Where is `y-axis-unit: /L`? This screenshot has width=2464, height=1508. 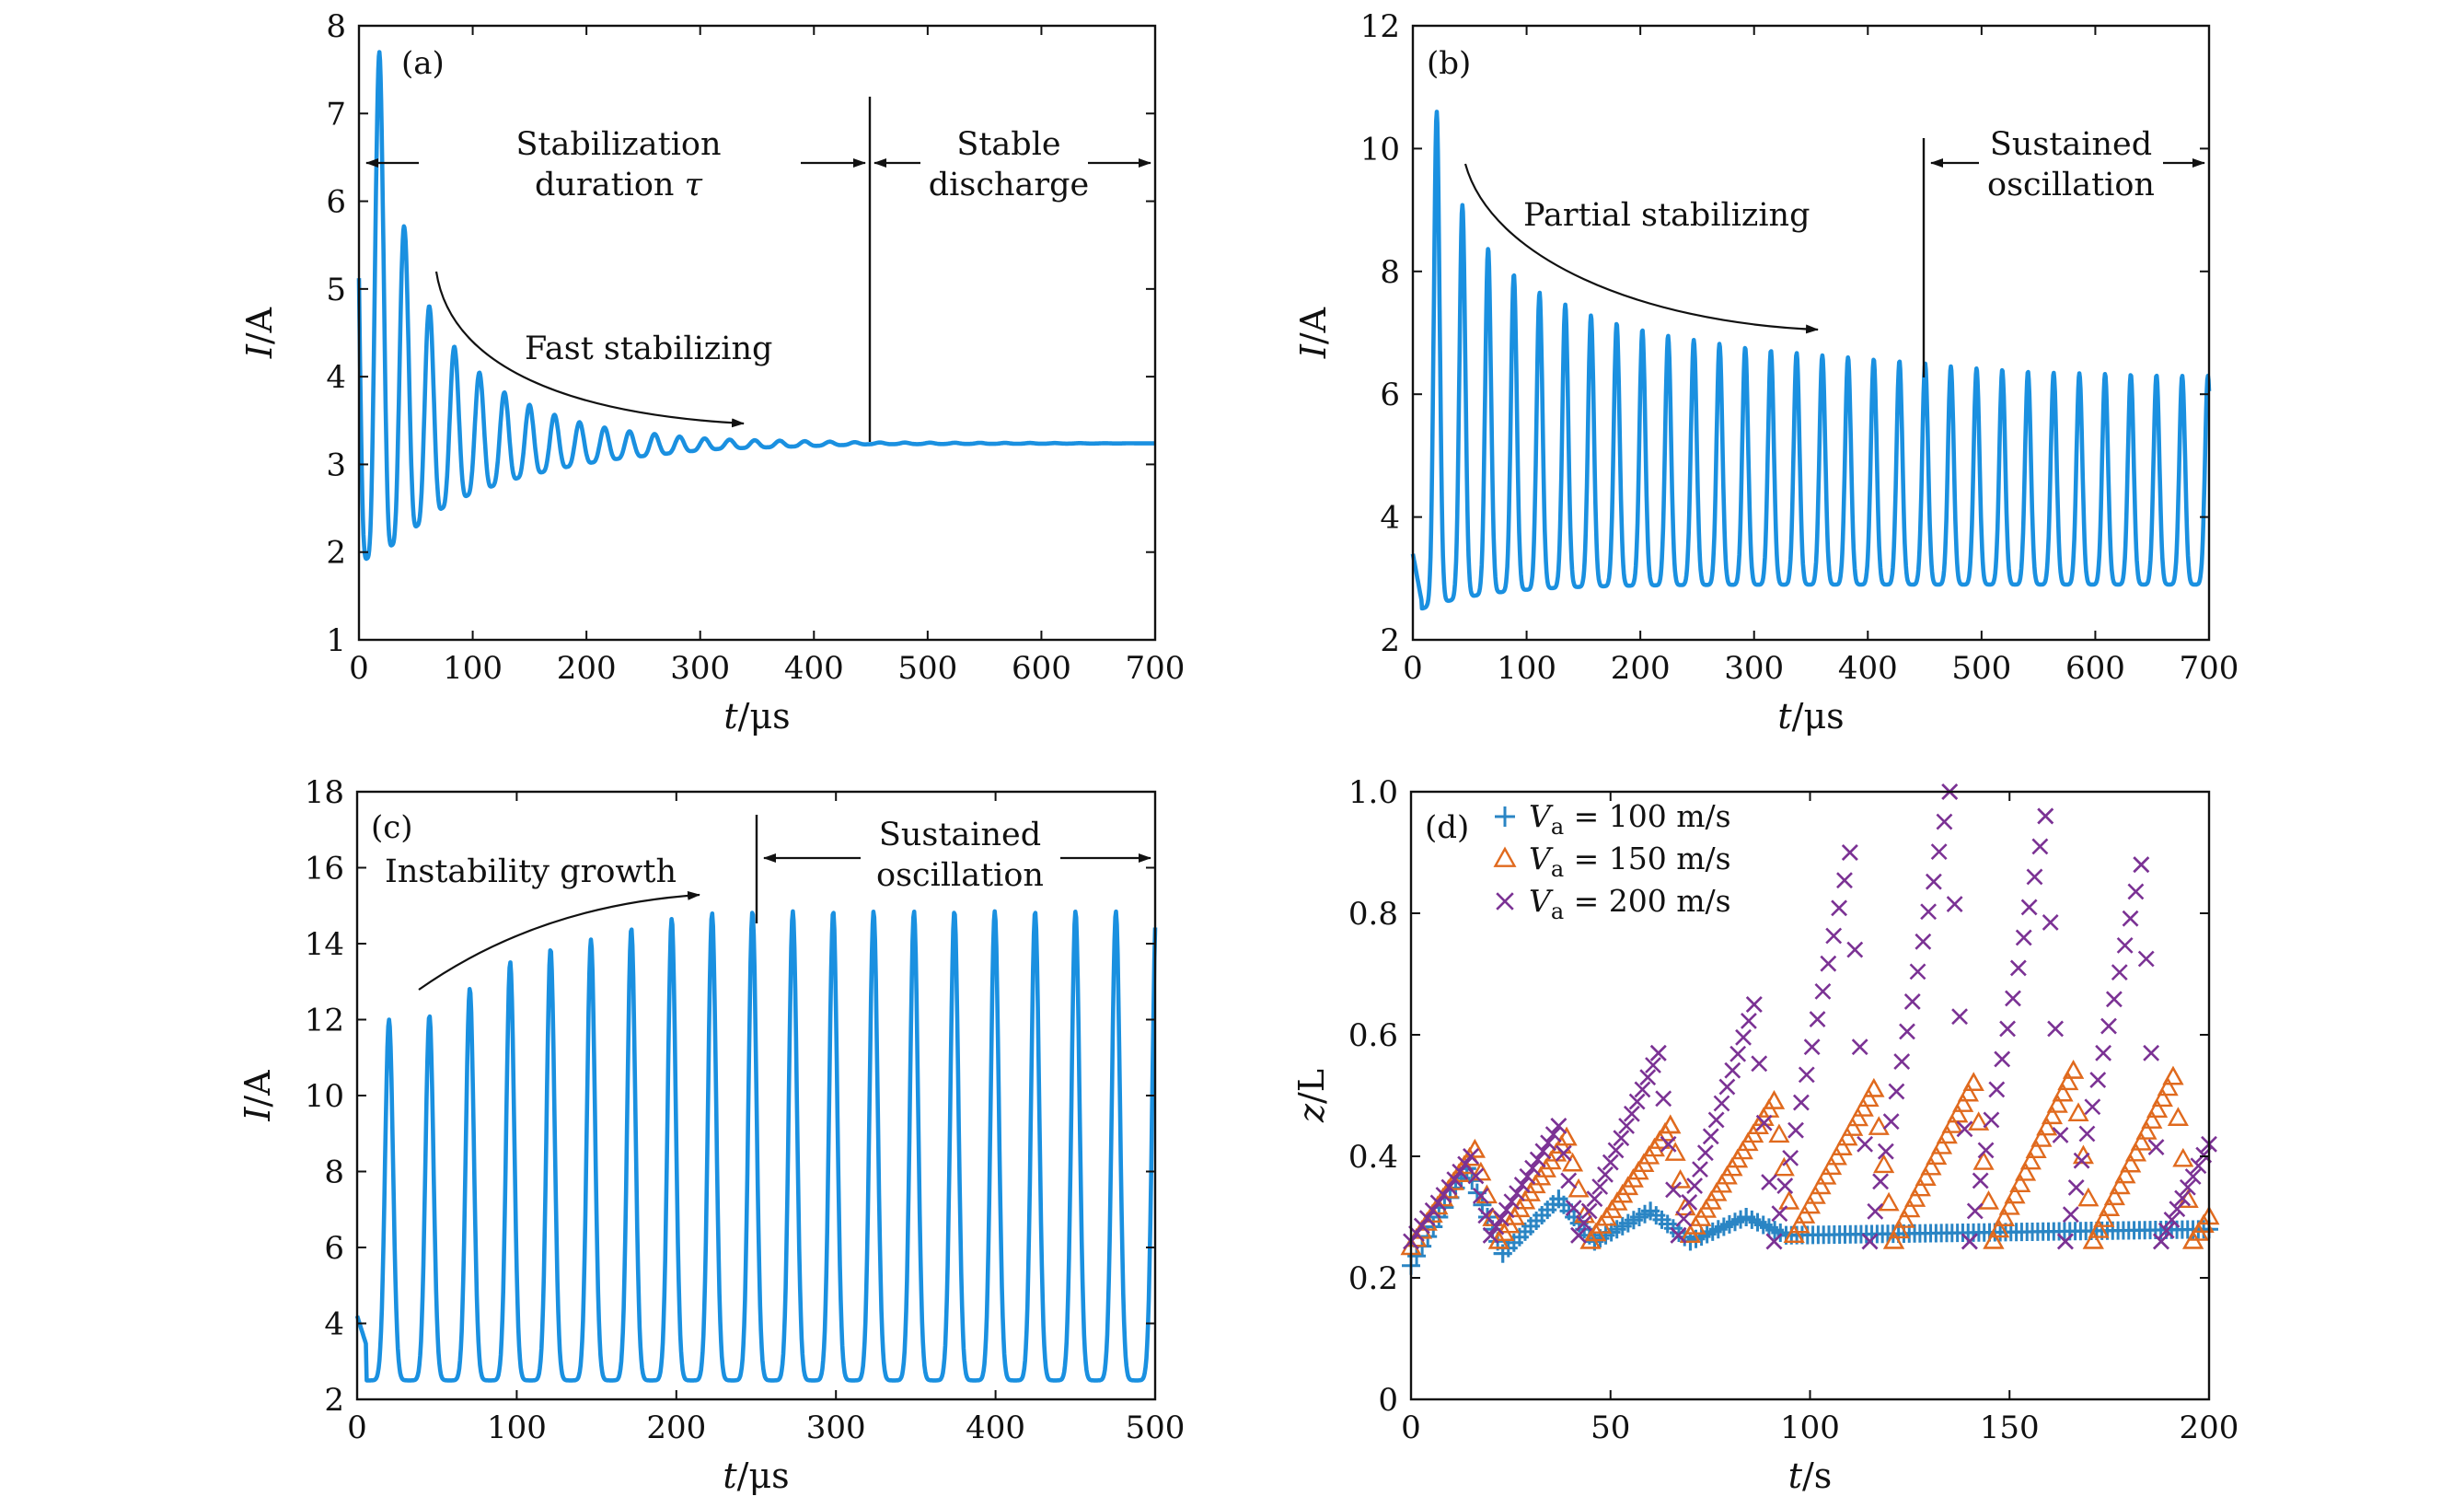 y-axis-unit: /L is located at coordinates (1311, 1086).